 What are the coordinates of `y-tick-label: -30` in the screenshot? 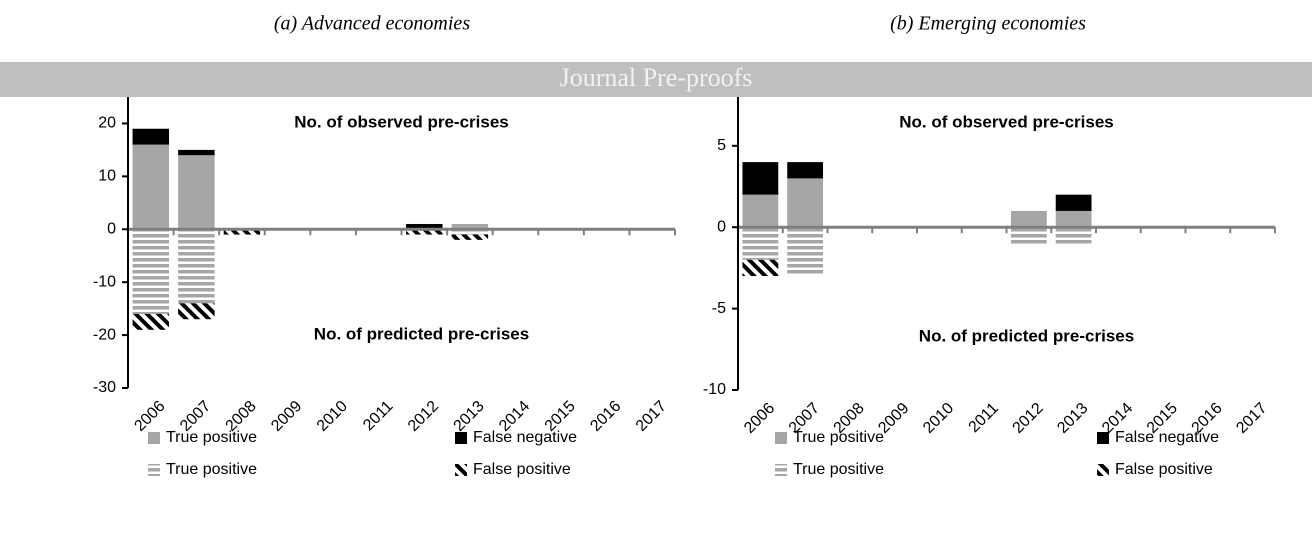 It's located at (104, 387).